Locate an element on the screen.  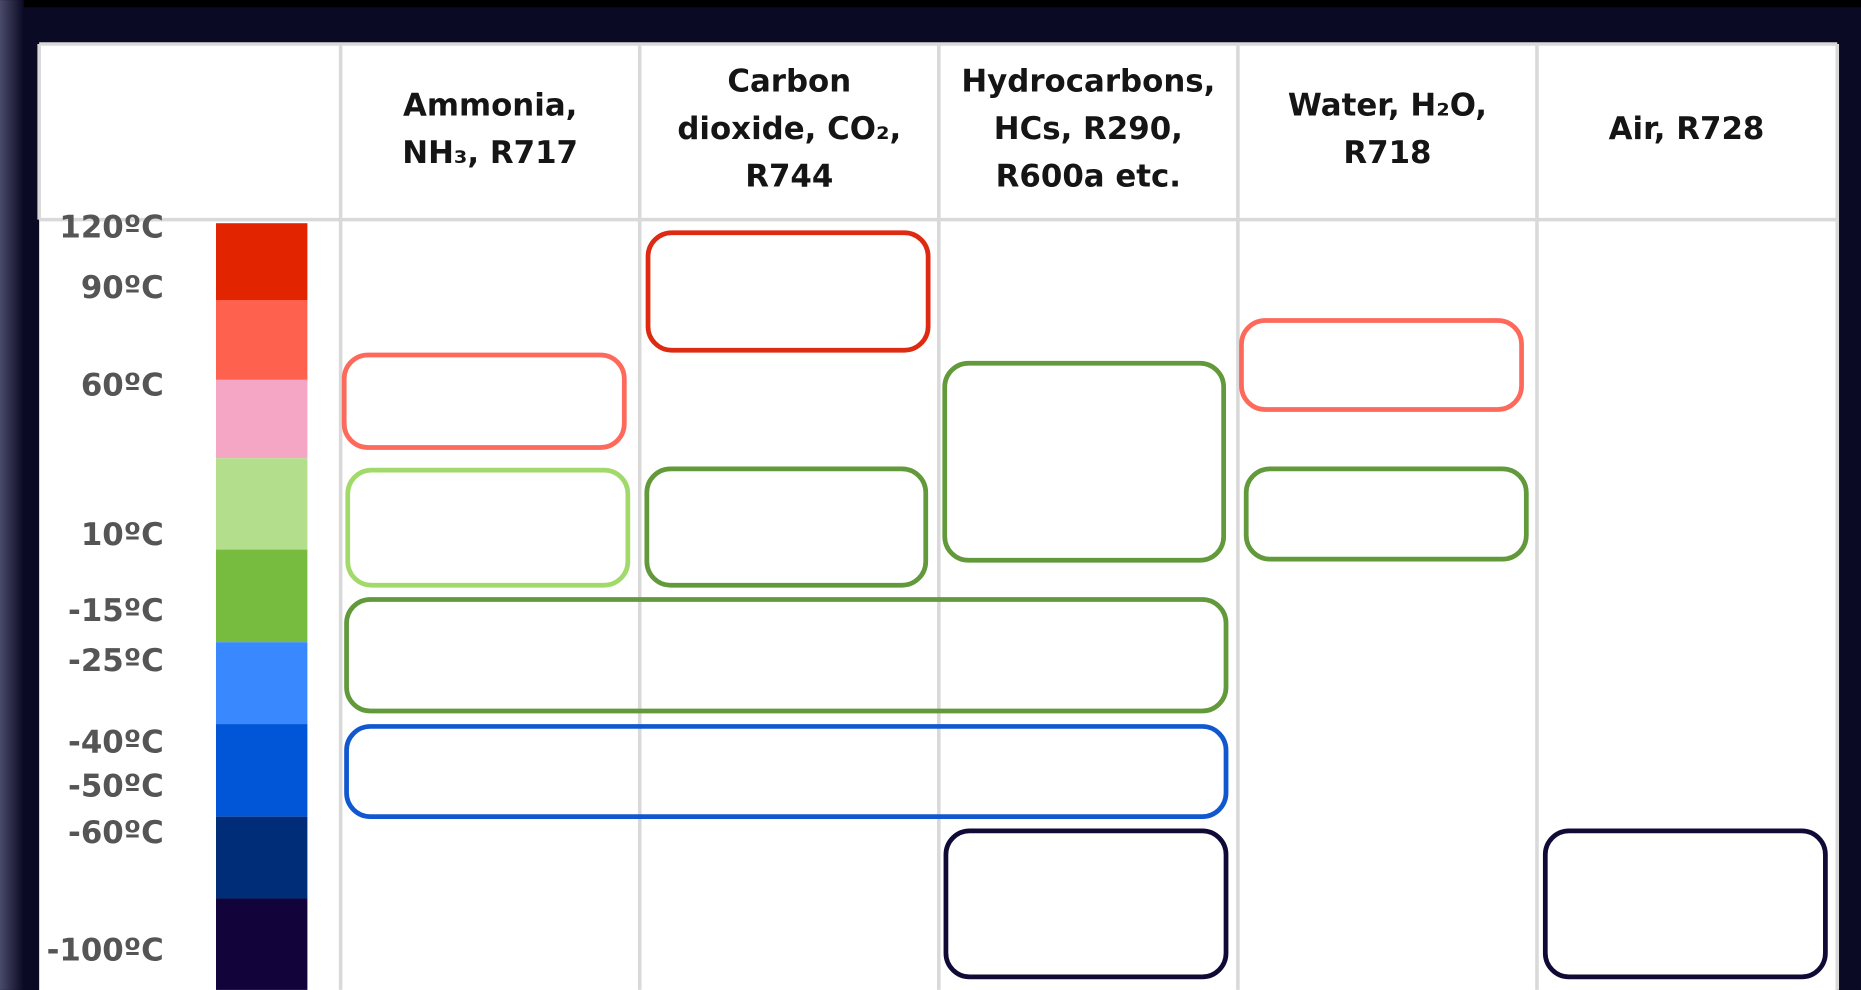
temperature-label: 10ºC is located at coordinates (122, 535).